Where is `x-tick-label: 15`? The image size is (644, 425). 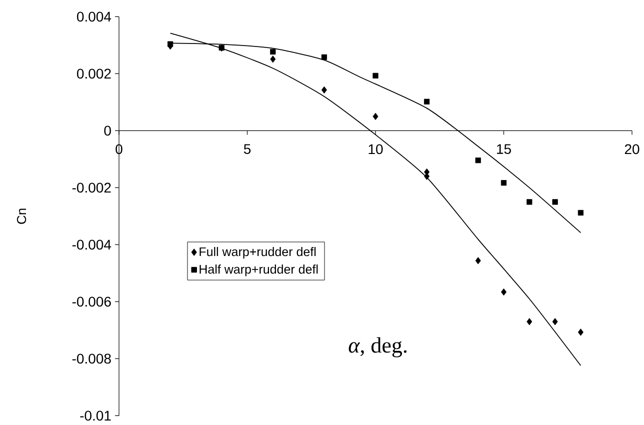
x-tick-label: 15 is located at coordinates (504, 149).